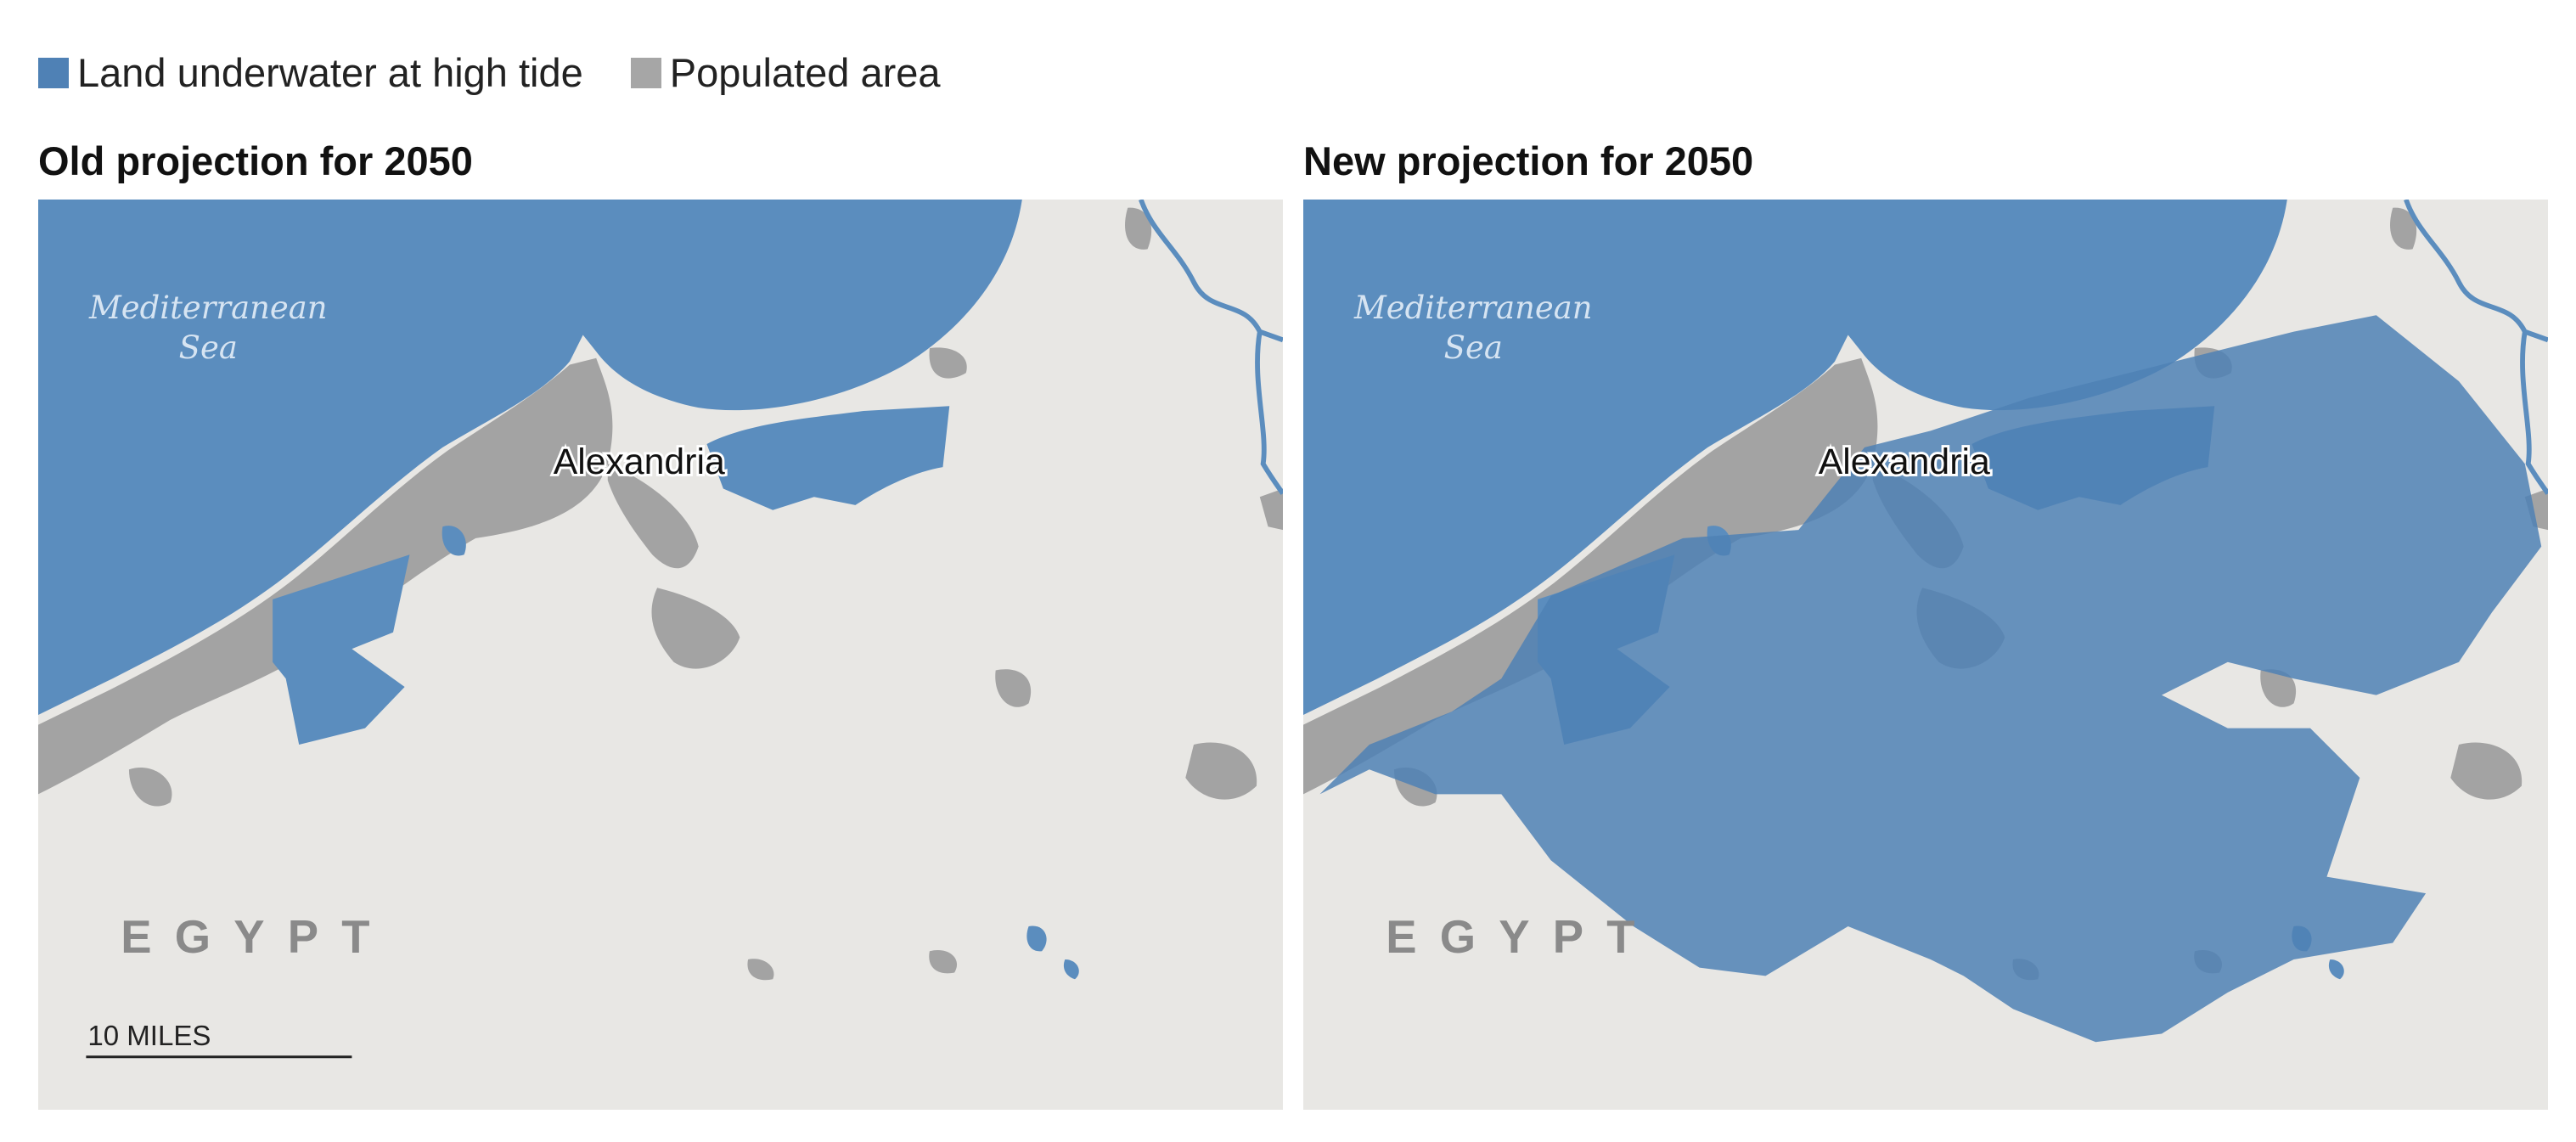 This screenshot has width=2576, height=1142. What do you see at coordinates (149, 1036) in the screenshot?
I see `scale-label: 10 MILES` at bounding box center [149, 1036].